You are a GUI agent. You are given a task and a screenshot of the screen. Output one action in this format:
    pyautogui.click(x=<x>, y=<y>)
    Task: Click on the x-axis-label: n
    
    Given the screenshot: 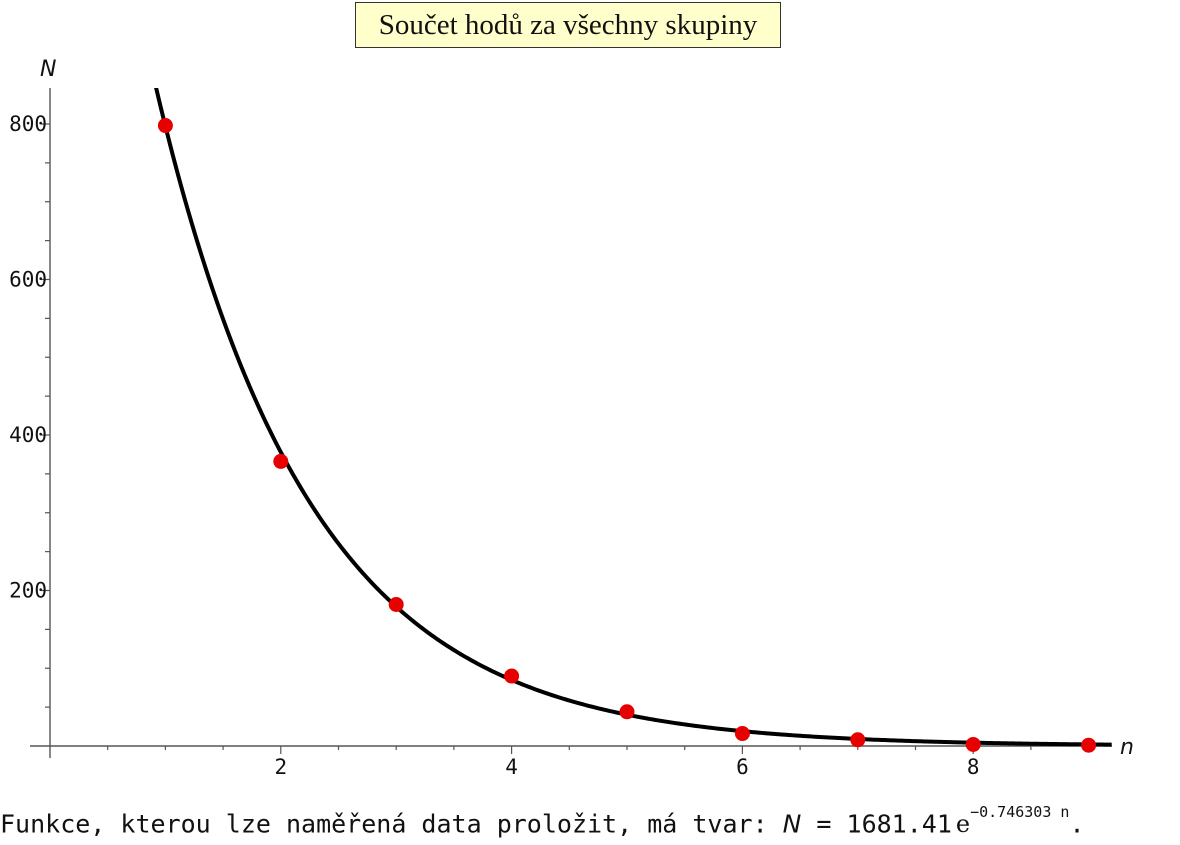 What is the action you would take?
    pyautogui.click(x=1127, y=747)
    